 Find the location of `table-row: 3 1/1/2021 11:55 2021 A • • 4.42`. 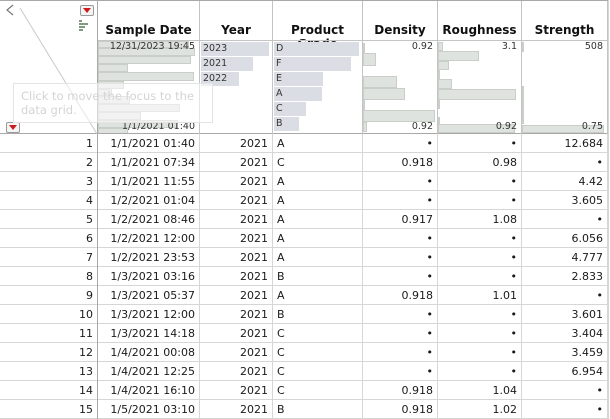

table-row: 3 1/1/2021 11:55 2021 A • • 4.42 is located at coordinates (305, 181).